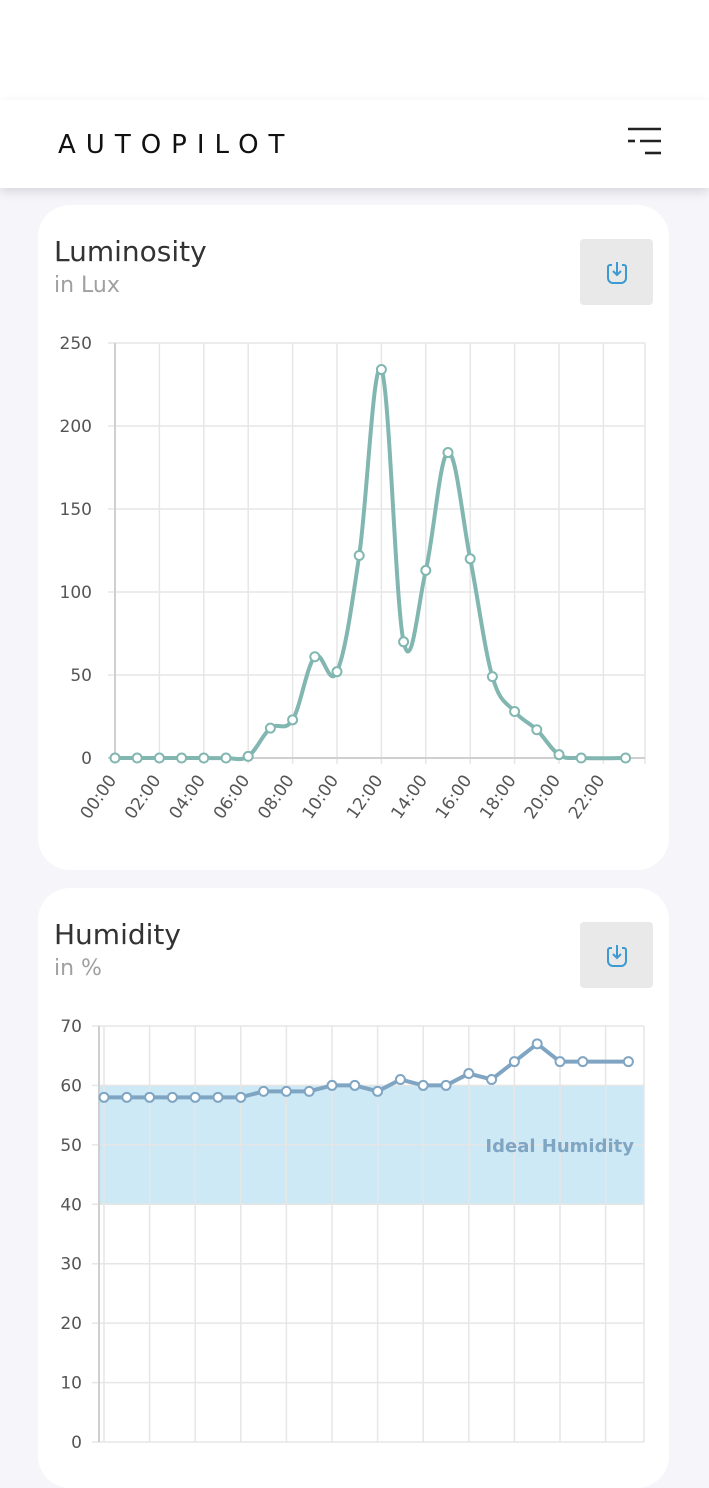  I want to click on y-tick-label: 150, so click(76, 510).